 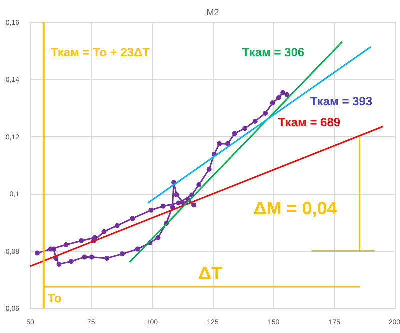 What do you see at coordinates (273, 53) in the screenshot?
I see `annotation: Ткам = 306` at bounding box center [273, 53].